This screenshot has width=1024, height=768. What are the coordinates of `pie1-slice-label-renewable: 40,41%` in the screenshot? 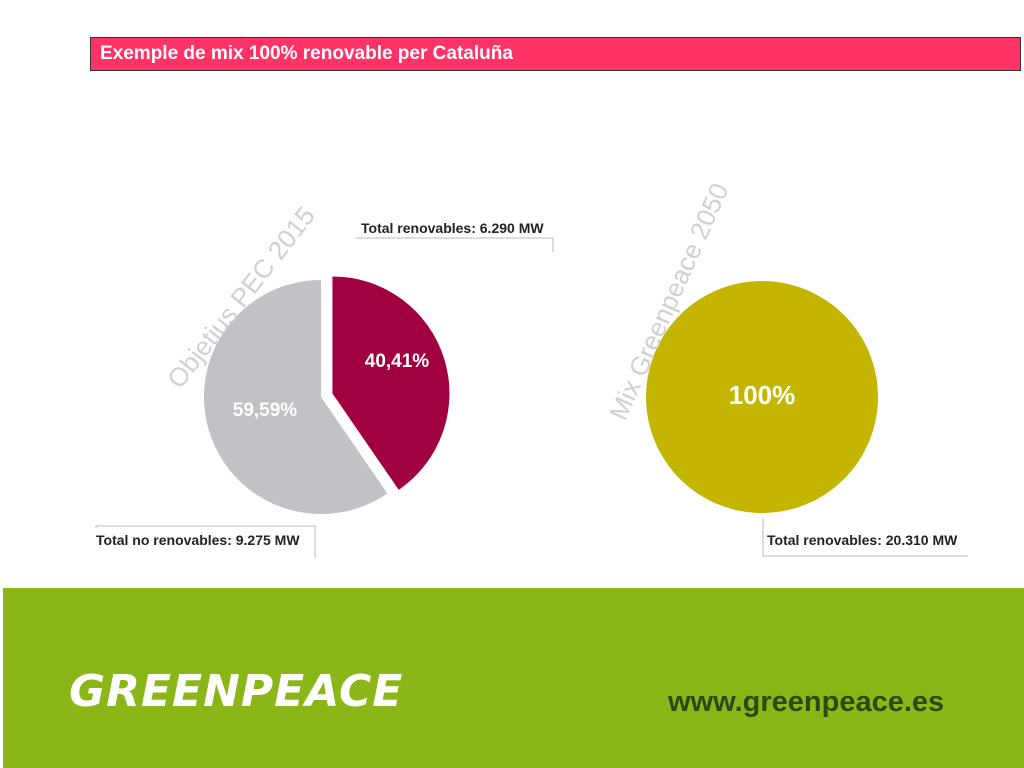 It's located at (397, 361).